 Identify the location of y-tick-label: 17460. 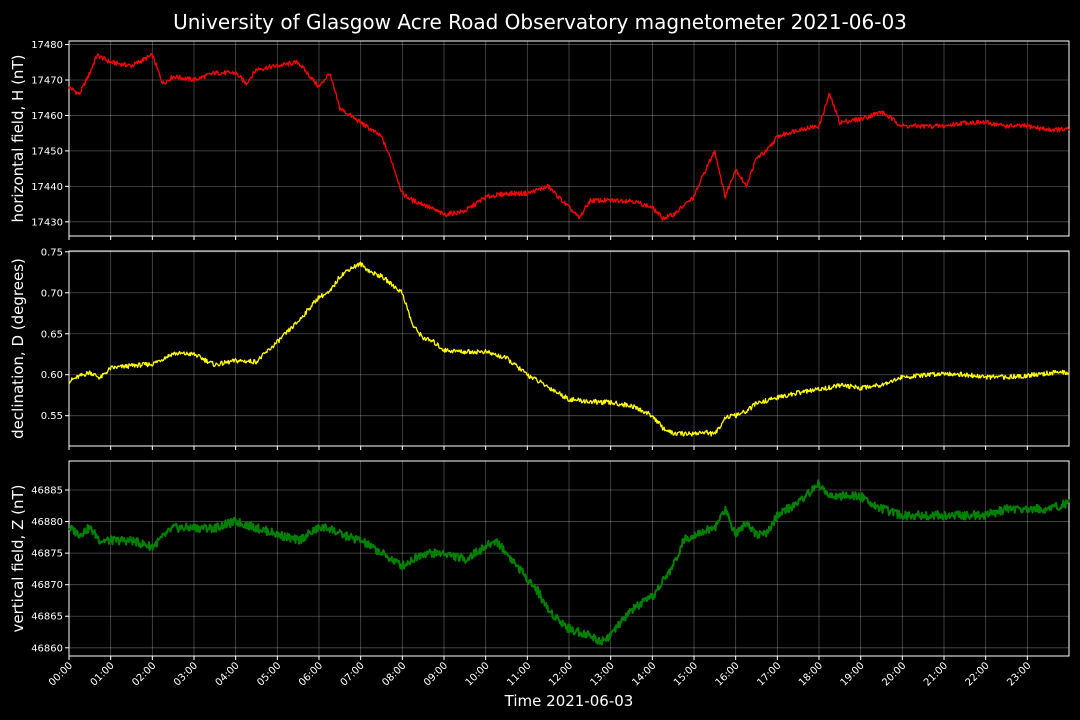
(47, 116).